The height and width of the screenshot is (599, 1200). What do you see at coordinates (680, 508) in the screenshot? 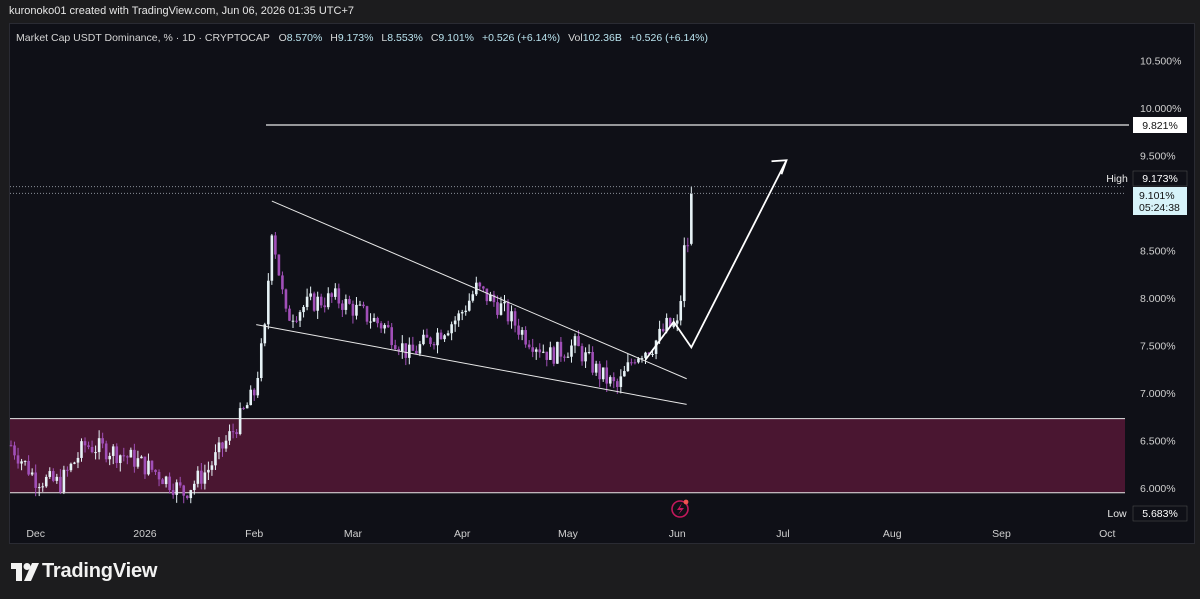
I see `lightning-event-icon` at bounding box center [680, 508].